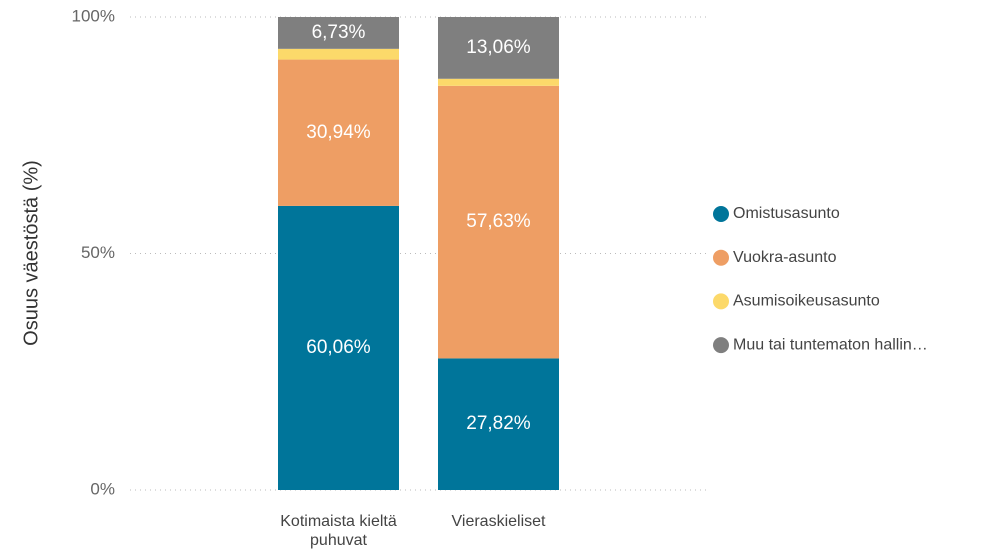  Describe the element at coordinates (93, 15) in the screenshot. I see `y-tick-label: 100%` at that location.